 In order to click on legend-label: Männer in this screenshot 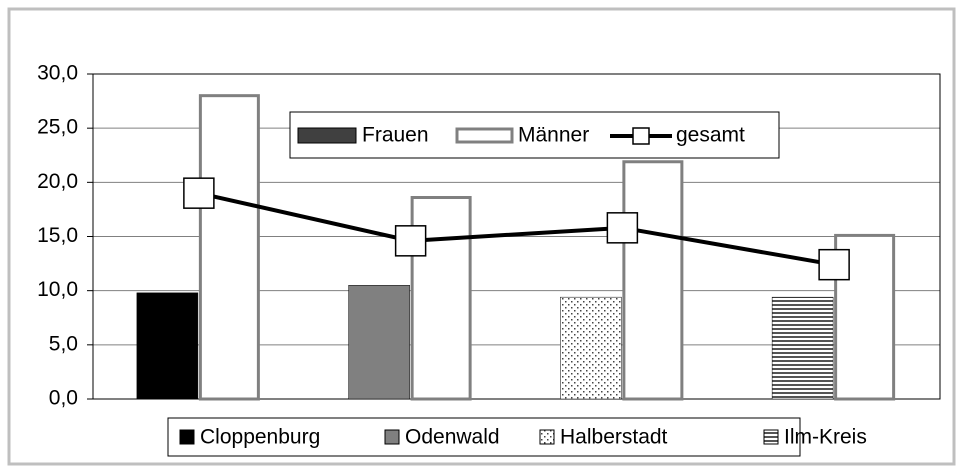, I will do `click(553, 135)`.